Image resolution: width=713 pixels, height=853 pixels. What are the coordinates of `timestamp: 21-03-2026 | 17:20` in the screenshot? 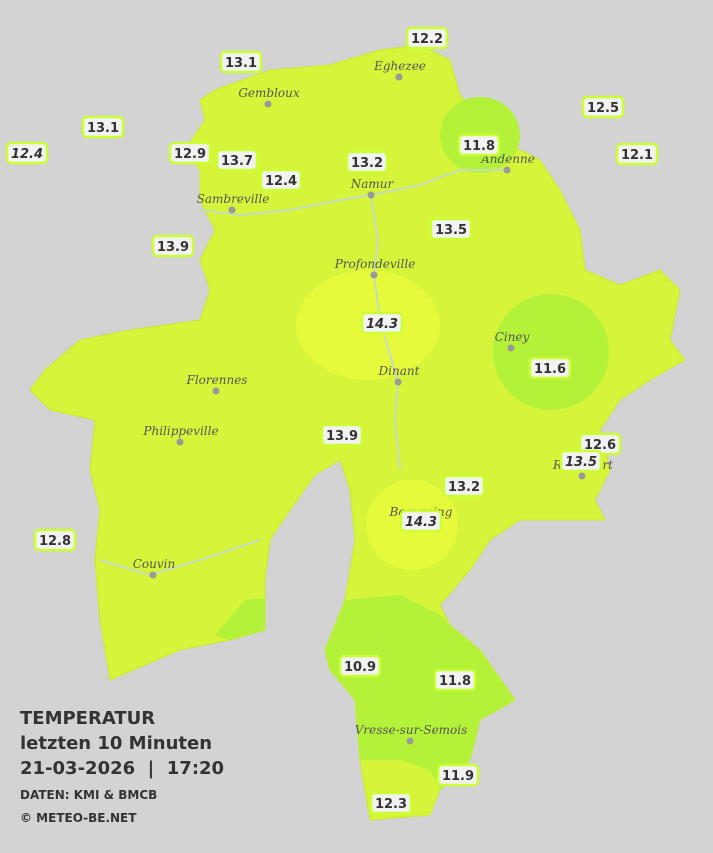 It's located at (122, 768).